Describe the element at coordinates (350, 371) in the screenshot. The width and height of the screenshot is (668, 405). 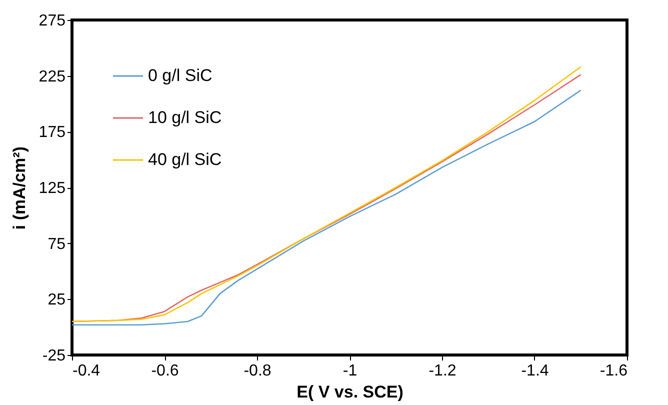
I see `x-tick-label: -1` at that location.